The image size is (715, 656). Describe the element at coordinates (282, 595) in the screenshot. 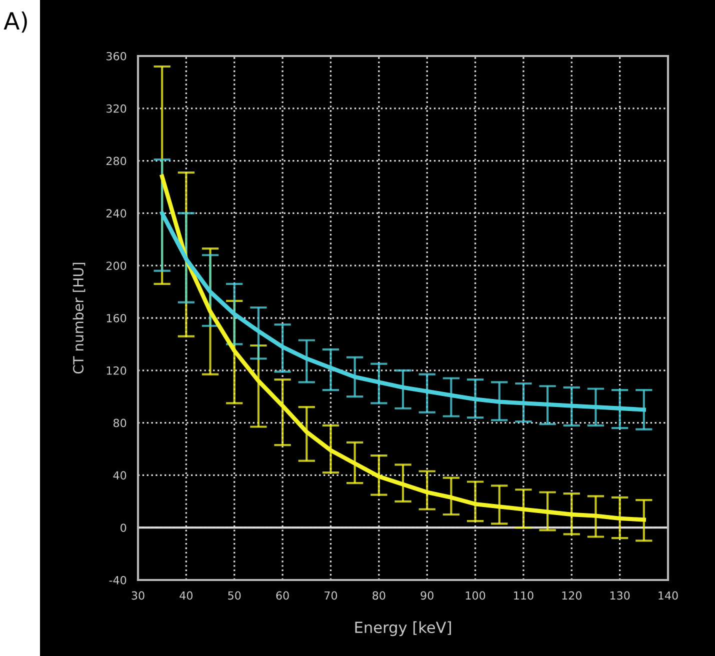

I see `x-tick-label: 60` at that location.